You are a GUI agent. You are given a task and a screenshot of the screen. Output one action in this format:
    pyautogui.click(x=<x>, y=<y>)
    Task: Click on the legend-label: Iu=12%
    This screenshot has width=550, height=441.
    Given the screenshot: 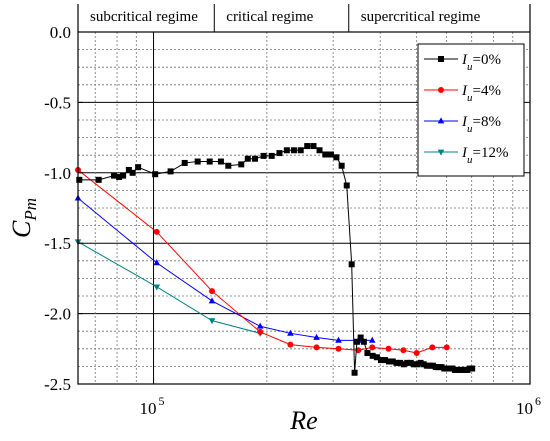 What is the action you would take?
    pyautogui.click(x=484, y=155)
    